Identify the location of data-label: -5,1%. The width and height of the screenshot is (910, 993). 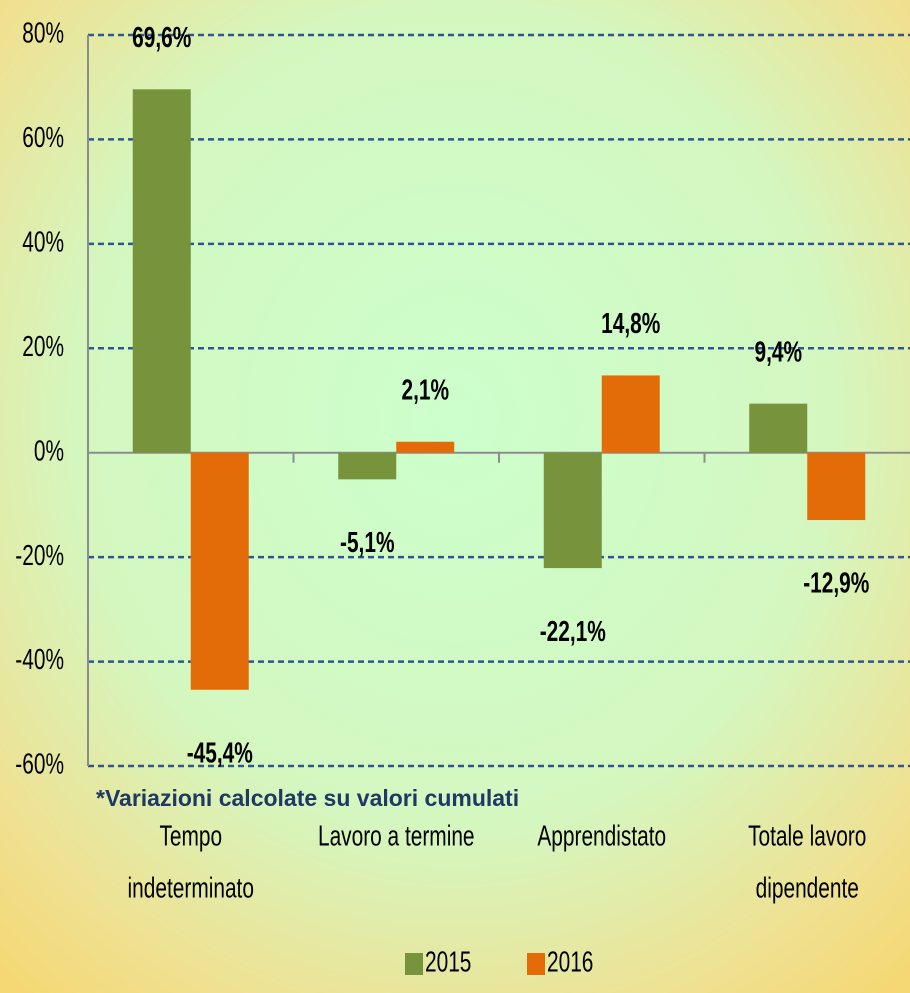
(367, 543).